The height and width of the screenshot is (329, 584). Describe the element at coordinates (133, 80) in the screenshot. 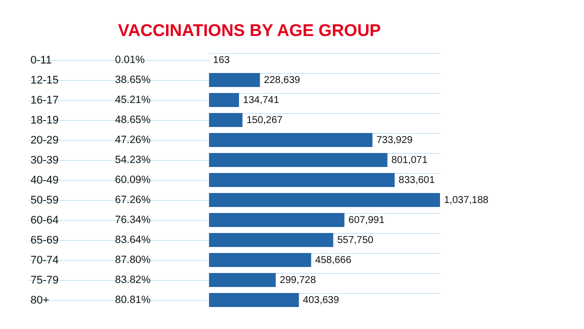

I see `text: 38.65%` at that location.